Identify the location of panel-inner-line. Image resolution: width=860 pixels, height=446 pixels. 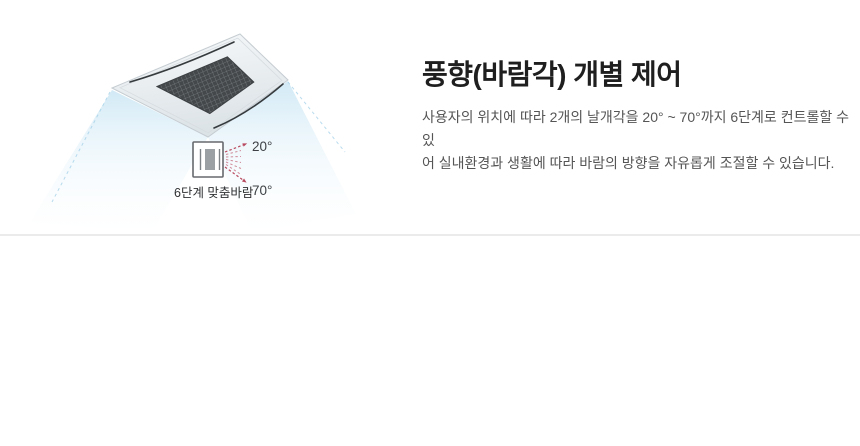
(201, 85).